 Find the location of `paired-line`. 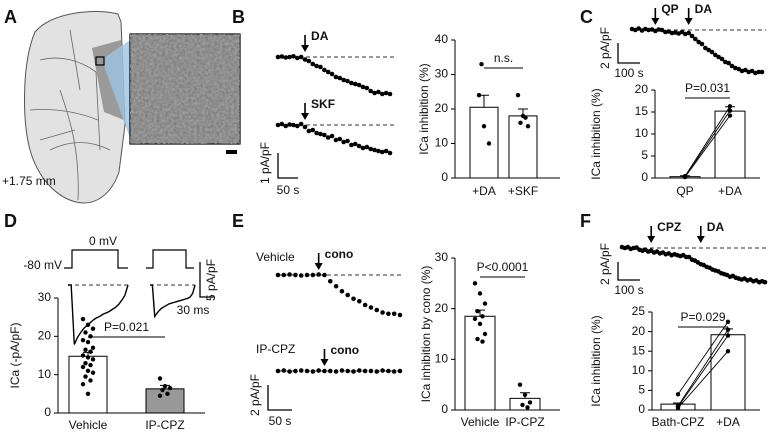

paired-line is located at coordinates (707, 143).